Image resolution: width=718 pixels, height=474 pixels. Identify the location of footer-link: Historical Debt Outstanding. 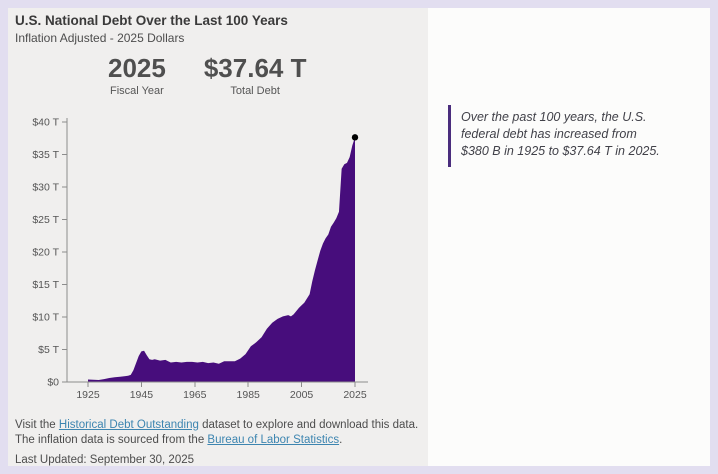
(128, 425).